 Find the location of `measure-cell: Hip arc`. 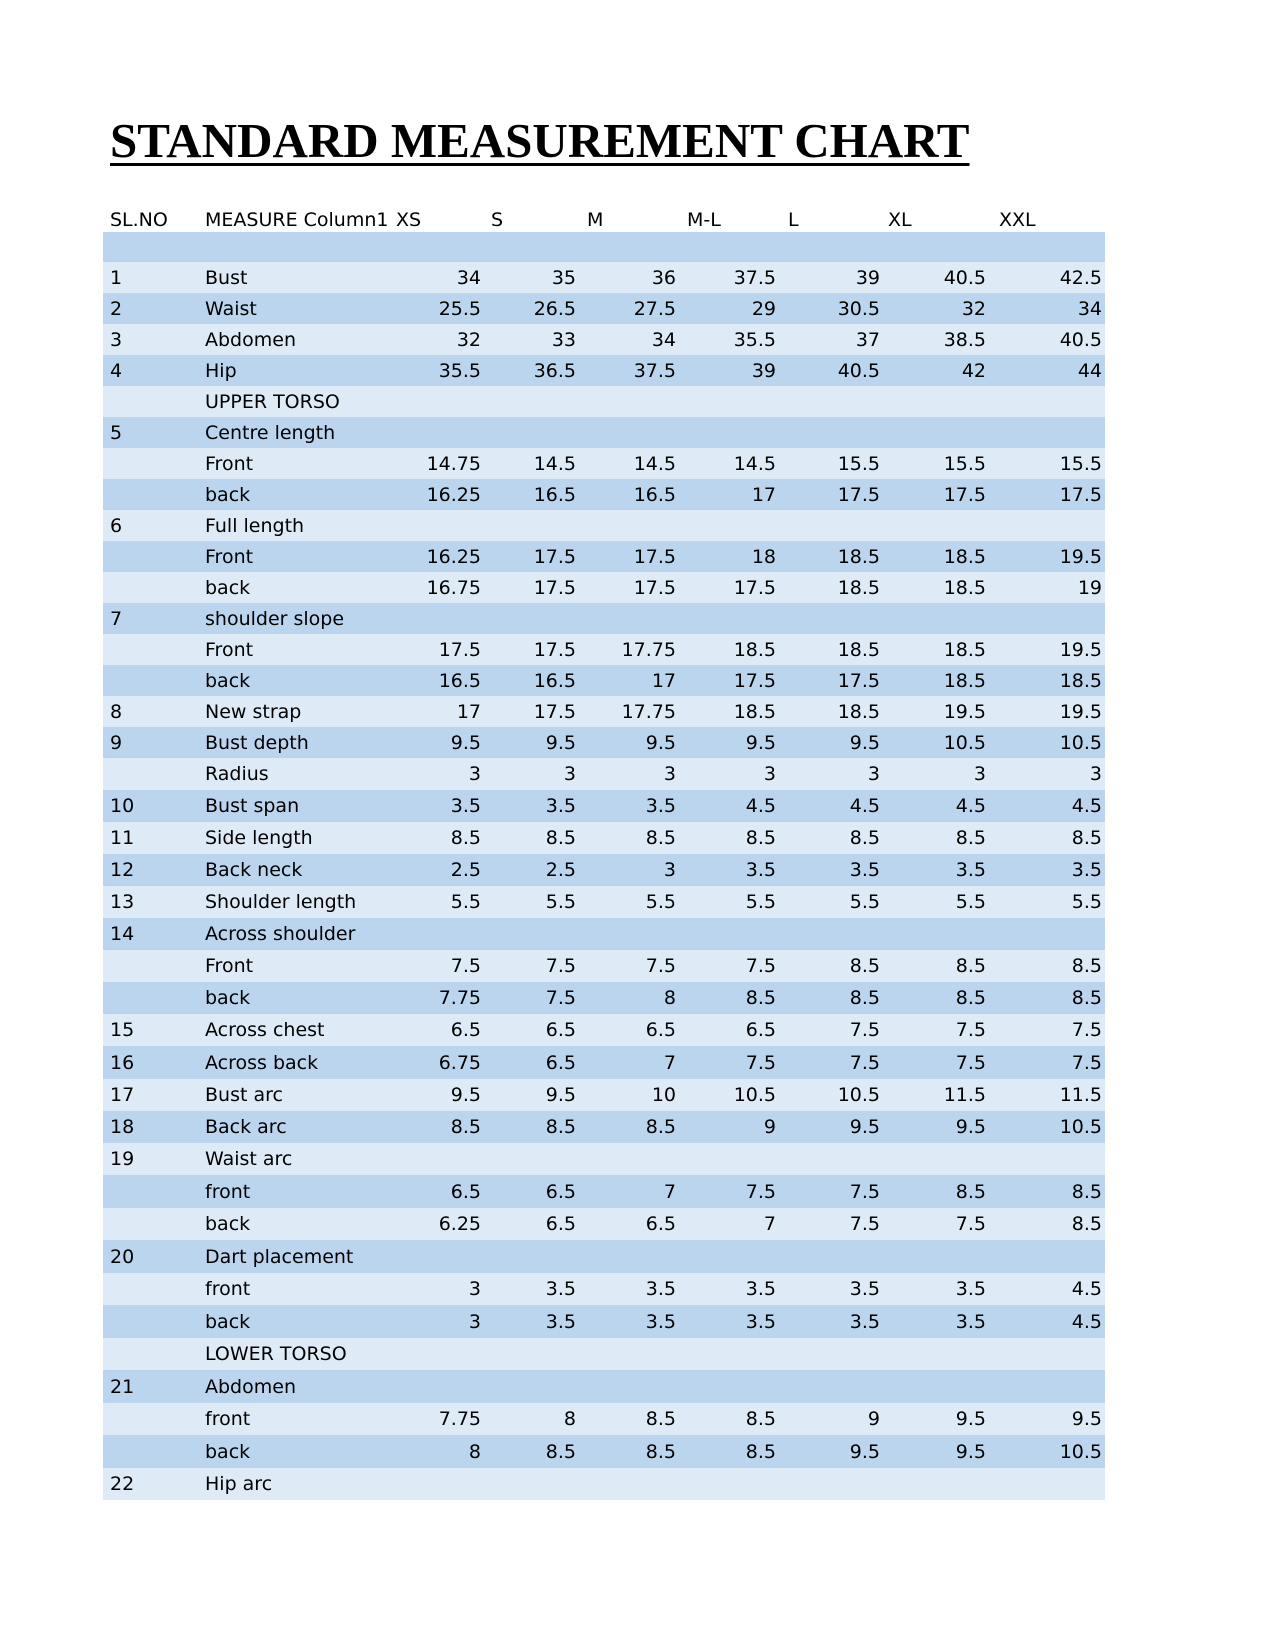

measure-cell: Hip arc is located at coordinates (239, 1484).